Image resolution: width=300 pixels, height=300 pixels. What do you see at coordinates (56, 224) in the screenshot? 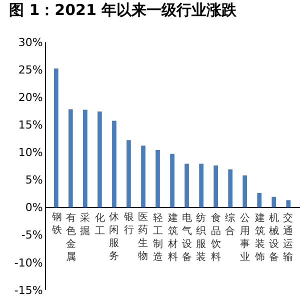
I see `x-tick-label: 钢铁` at bounding box center [56, 224].